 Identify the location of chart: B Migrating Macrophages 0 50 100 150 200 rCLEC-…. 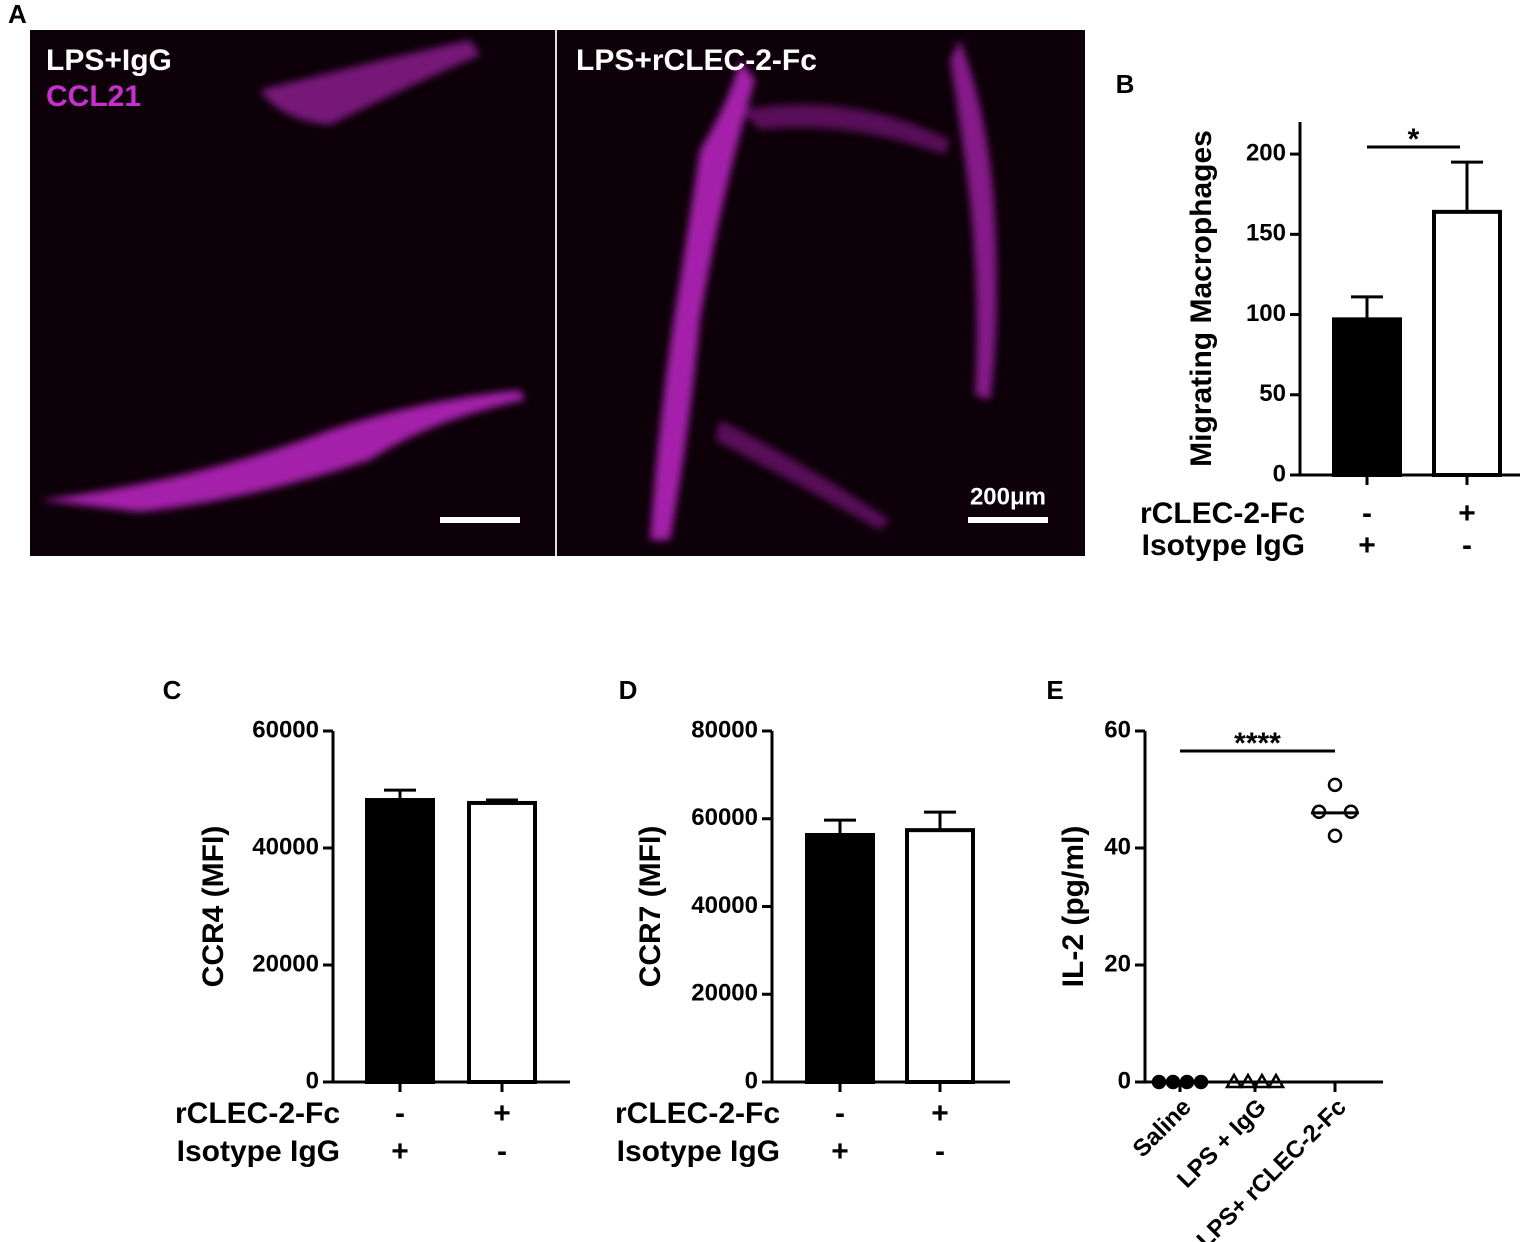
(1318, 315).